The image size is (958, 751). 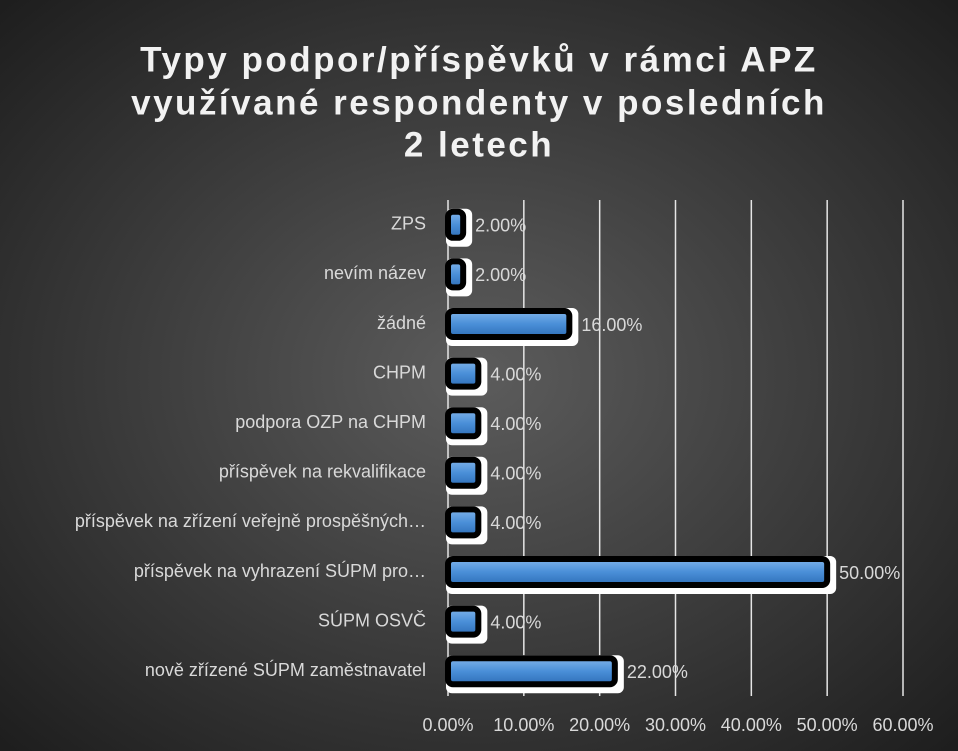 I want to click on data-label: 50.00%, so click(x=869, y=573).